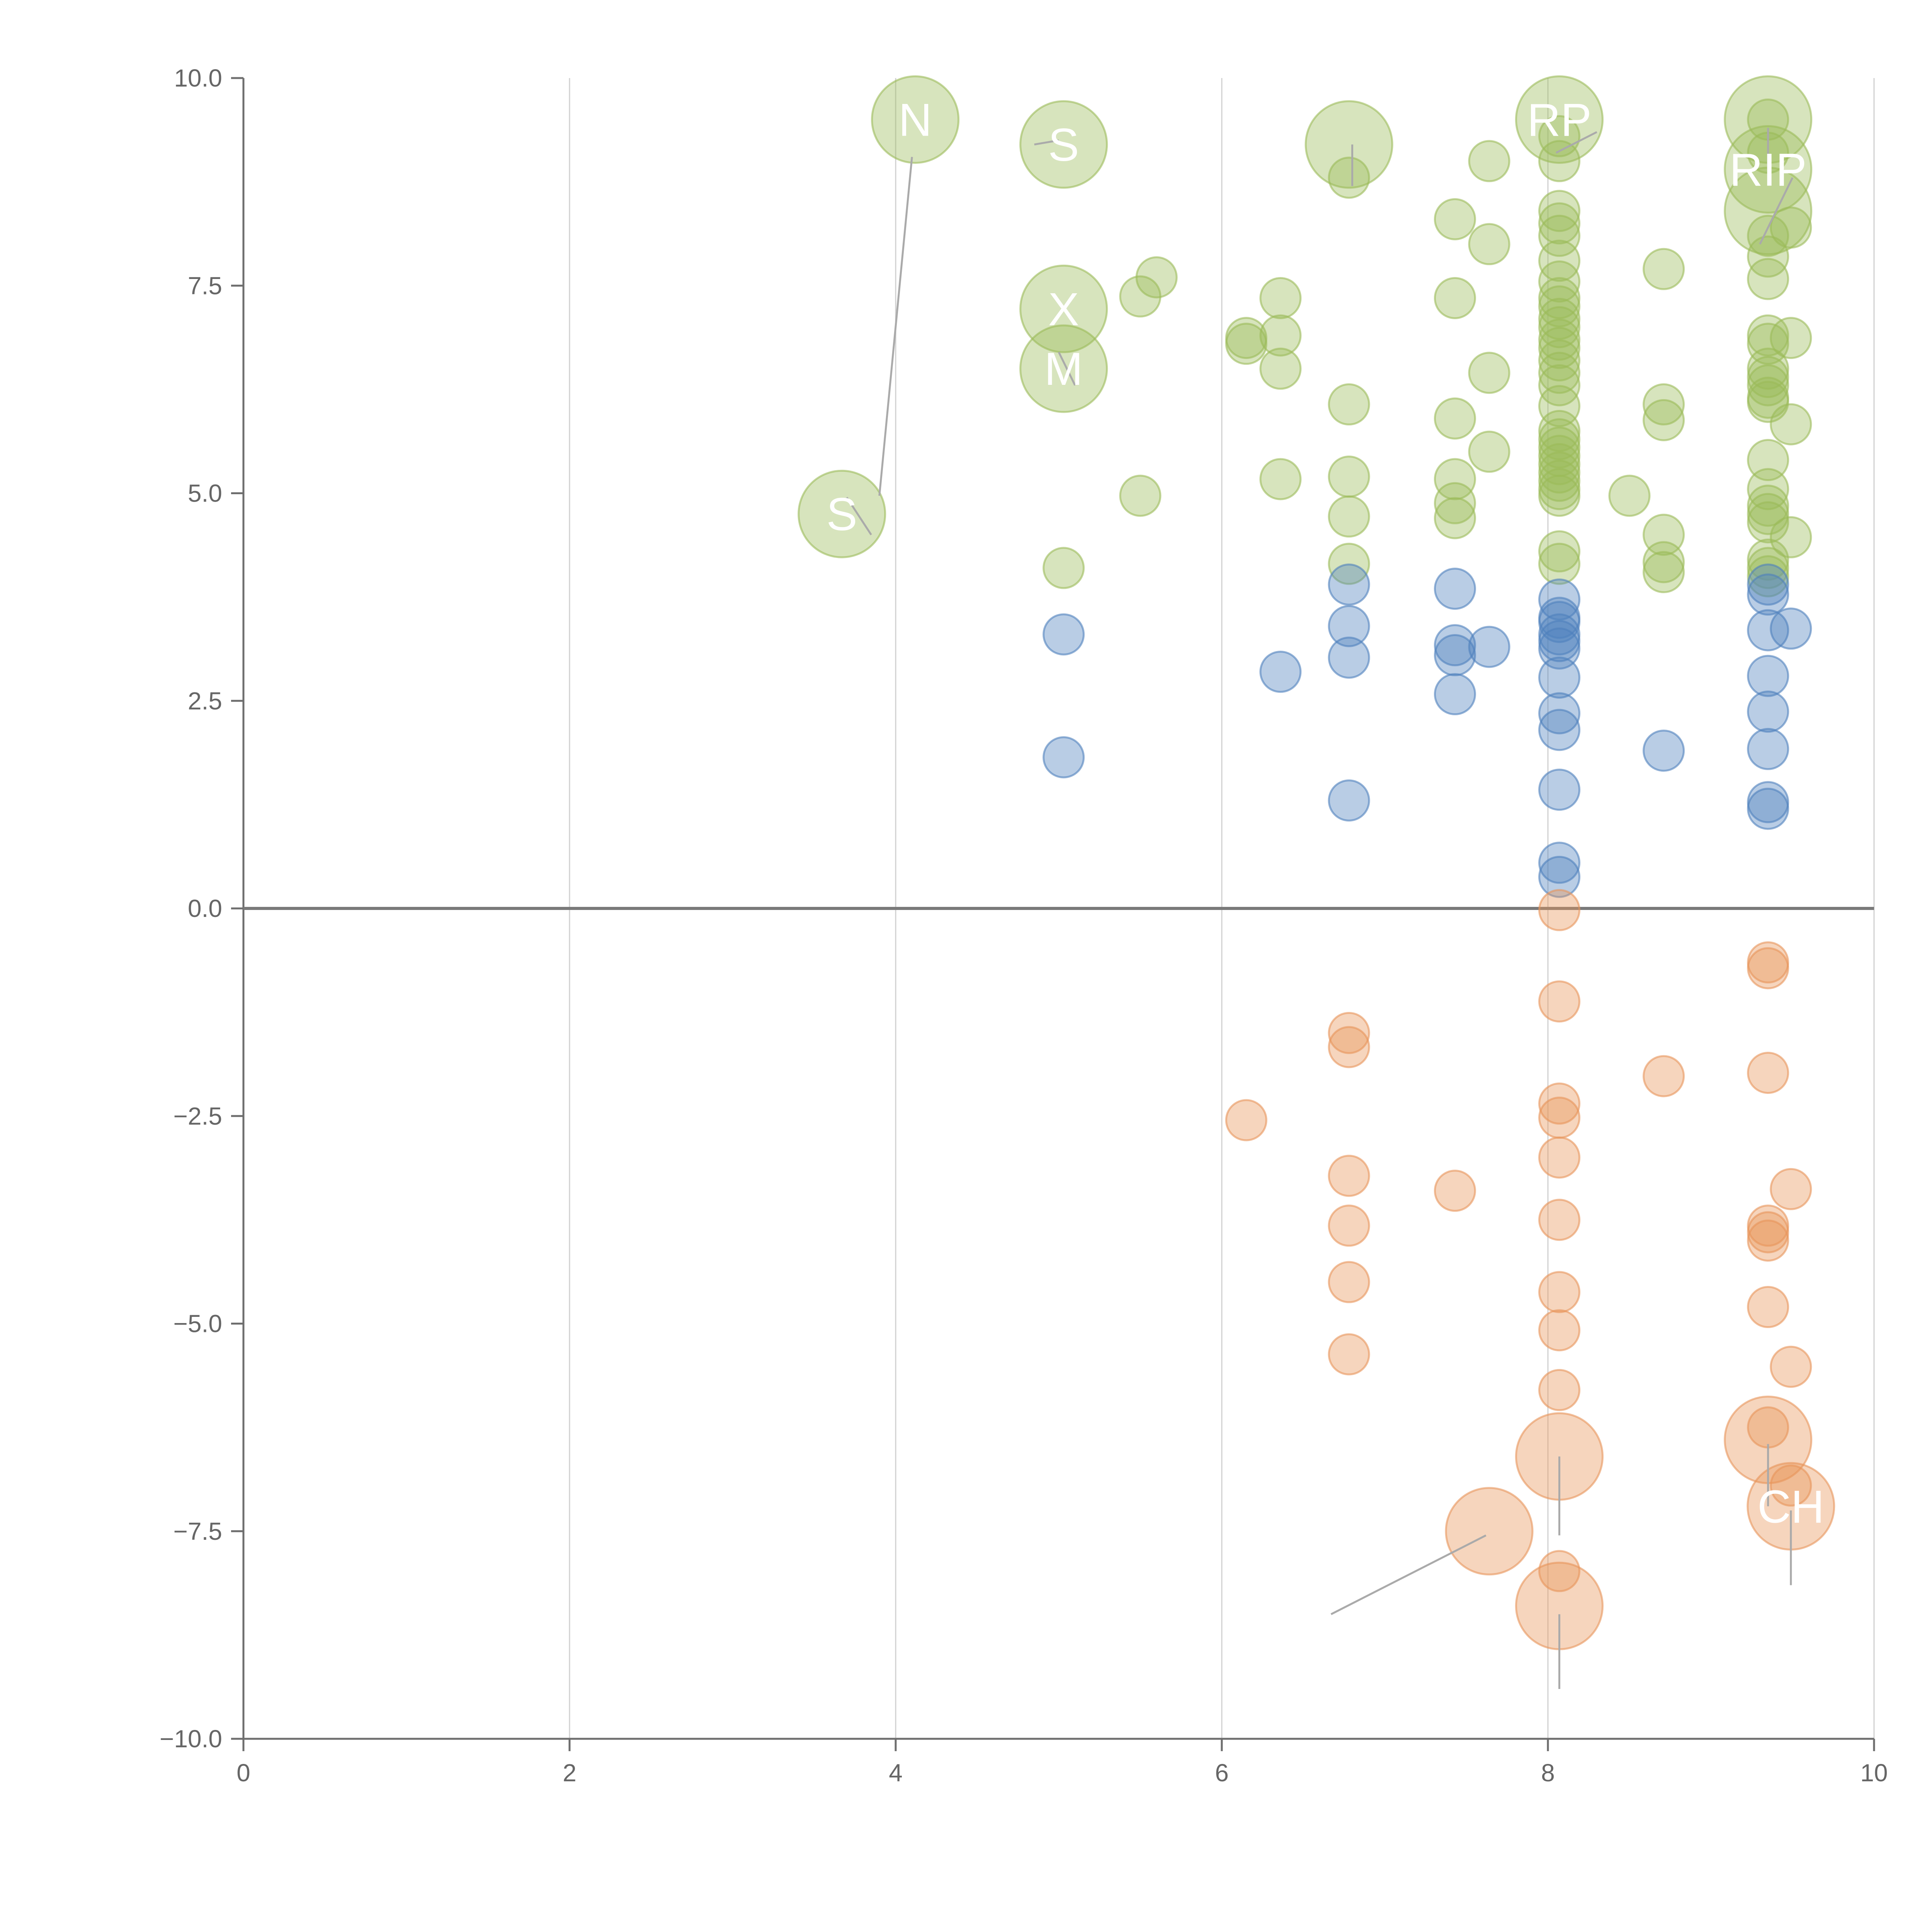 Image resolution: width=1932 pixels, height=1932 pixels. Describe the element at coordinates (205, 493) in the screenshot. I see `y-tick-label: 5.0` at that location.